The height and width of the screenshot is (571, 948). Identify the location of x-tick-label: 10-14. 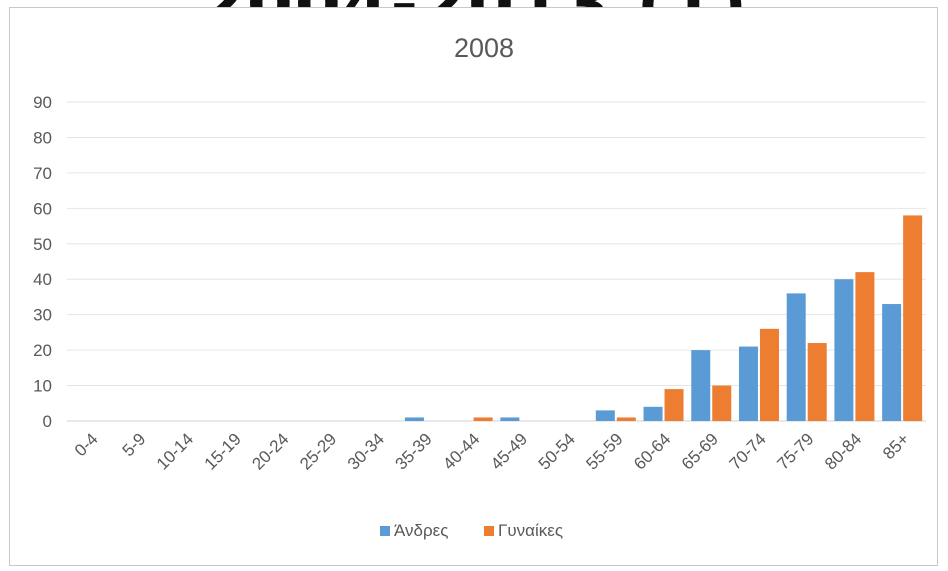
(175, 451).